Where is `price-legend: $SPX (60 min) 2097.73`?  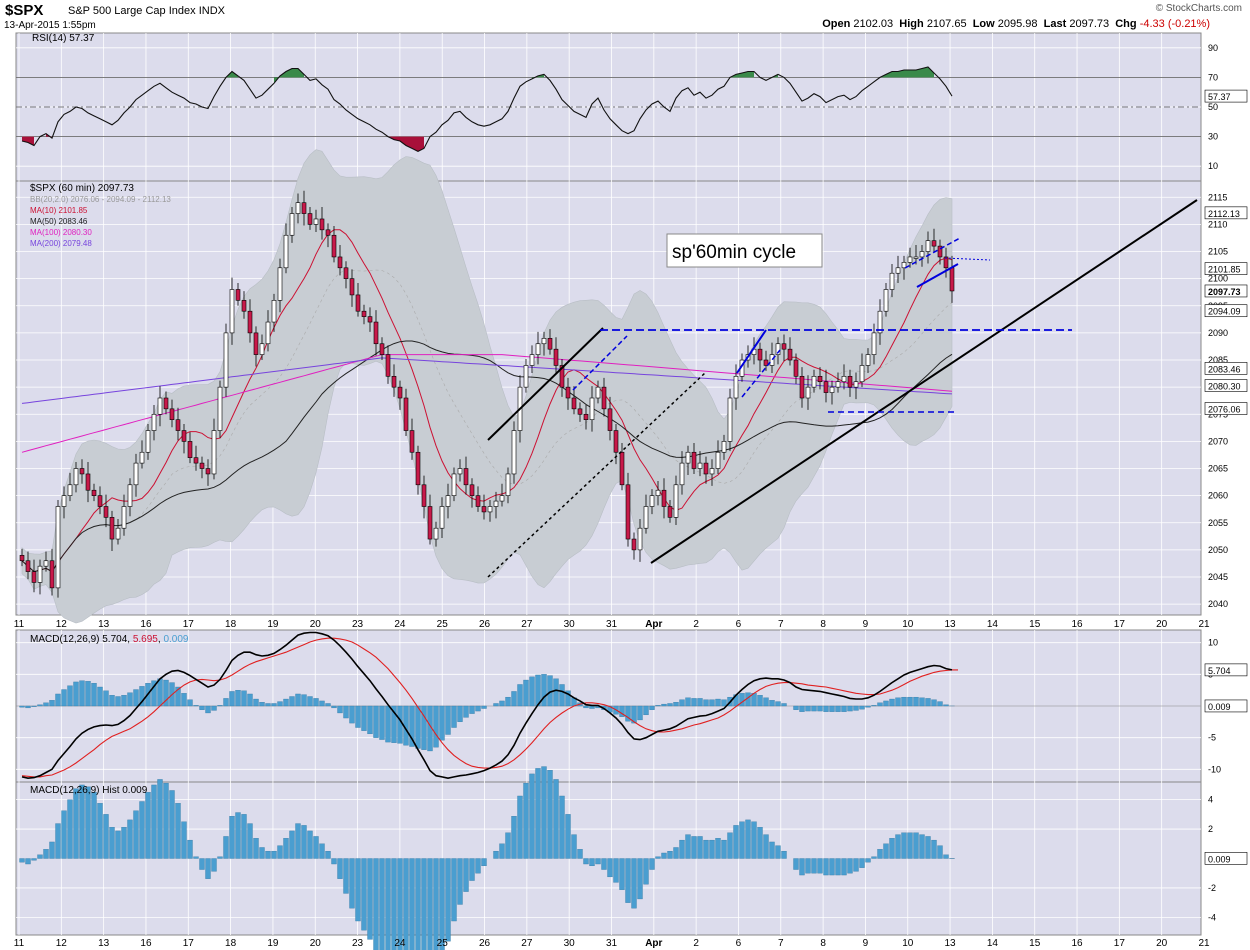
price-legend: $SPX (60 min) 2097.73 is located at coordinates (82, 188).